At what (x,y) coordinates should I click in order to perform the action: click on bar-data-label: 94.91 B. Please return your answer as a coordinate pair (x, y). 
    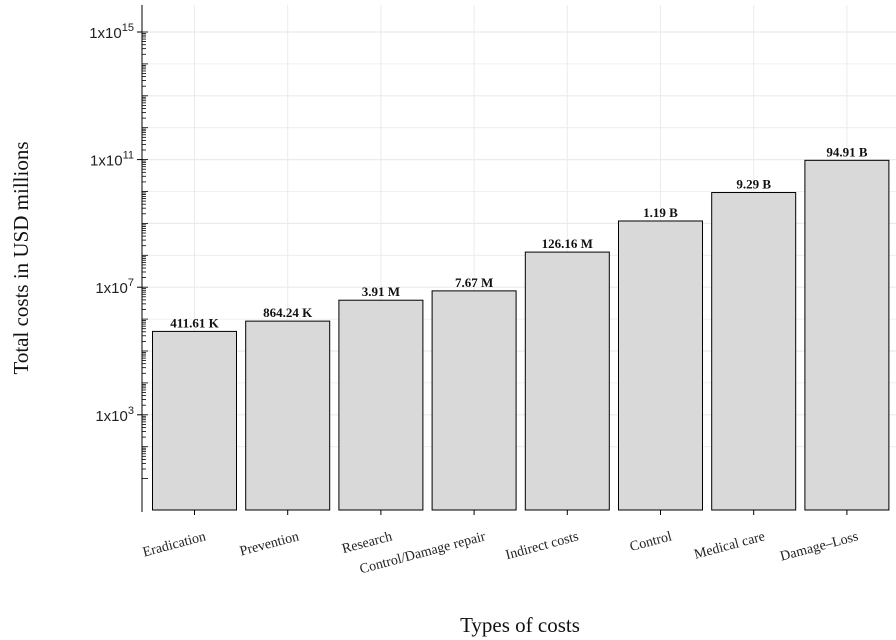
    Looking at the image, I should click on (847, 151).